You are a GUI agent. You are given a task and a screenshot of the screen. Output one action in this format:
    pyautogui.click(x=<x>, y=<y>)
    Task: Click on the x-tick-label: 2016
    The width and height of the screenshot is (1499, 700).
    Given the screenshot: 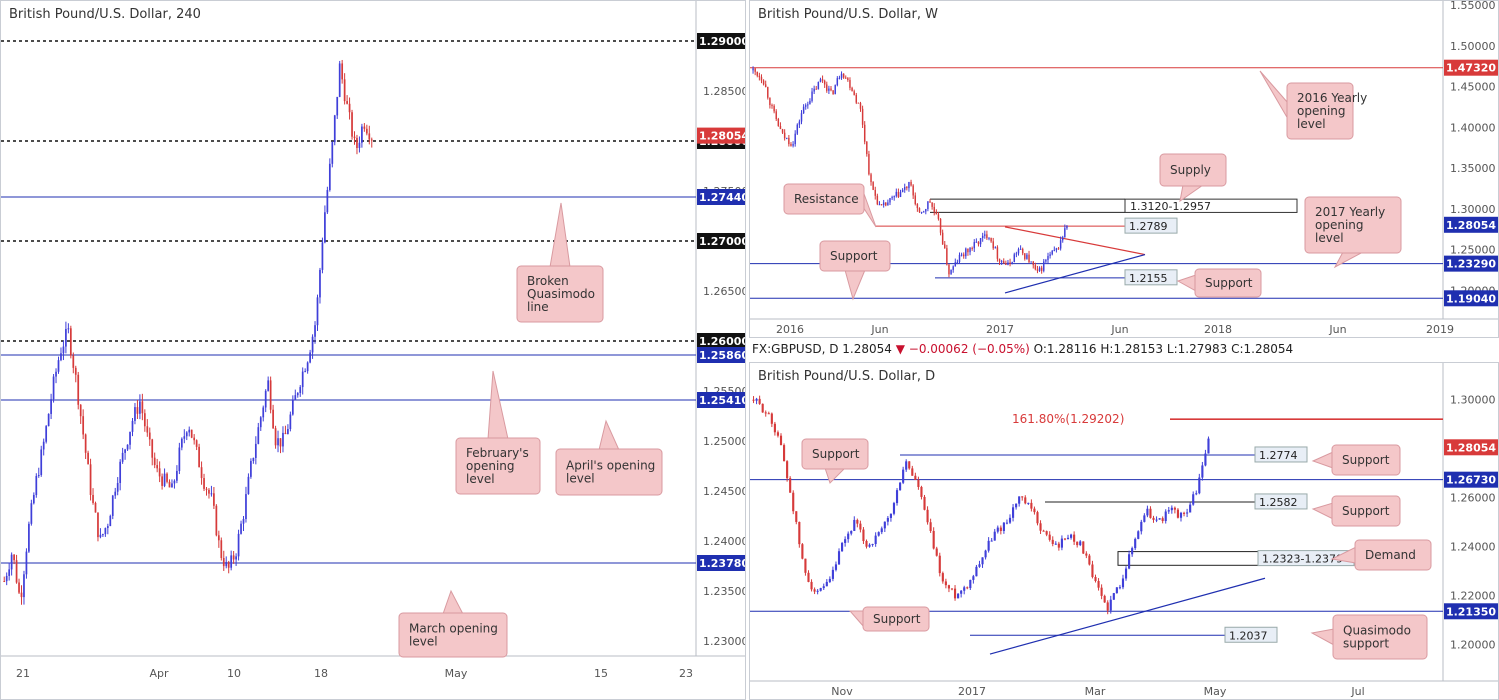 What is the action you would take?
    pyautogui.click(x=790, y=329)
    